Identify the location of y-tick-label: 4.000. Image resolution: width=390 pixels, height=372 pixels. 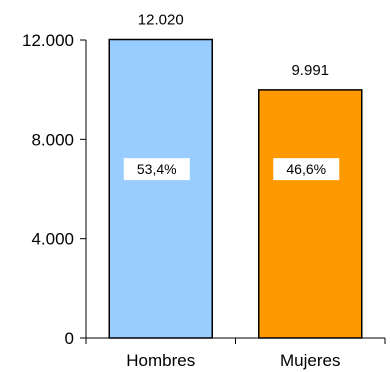
(52, 239).